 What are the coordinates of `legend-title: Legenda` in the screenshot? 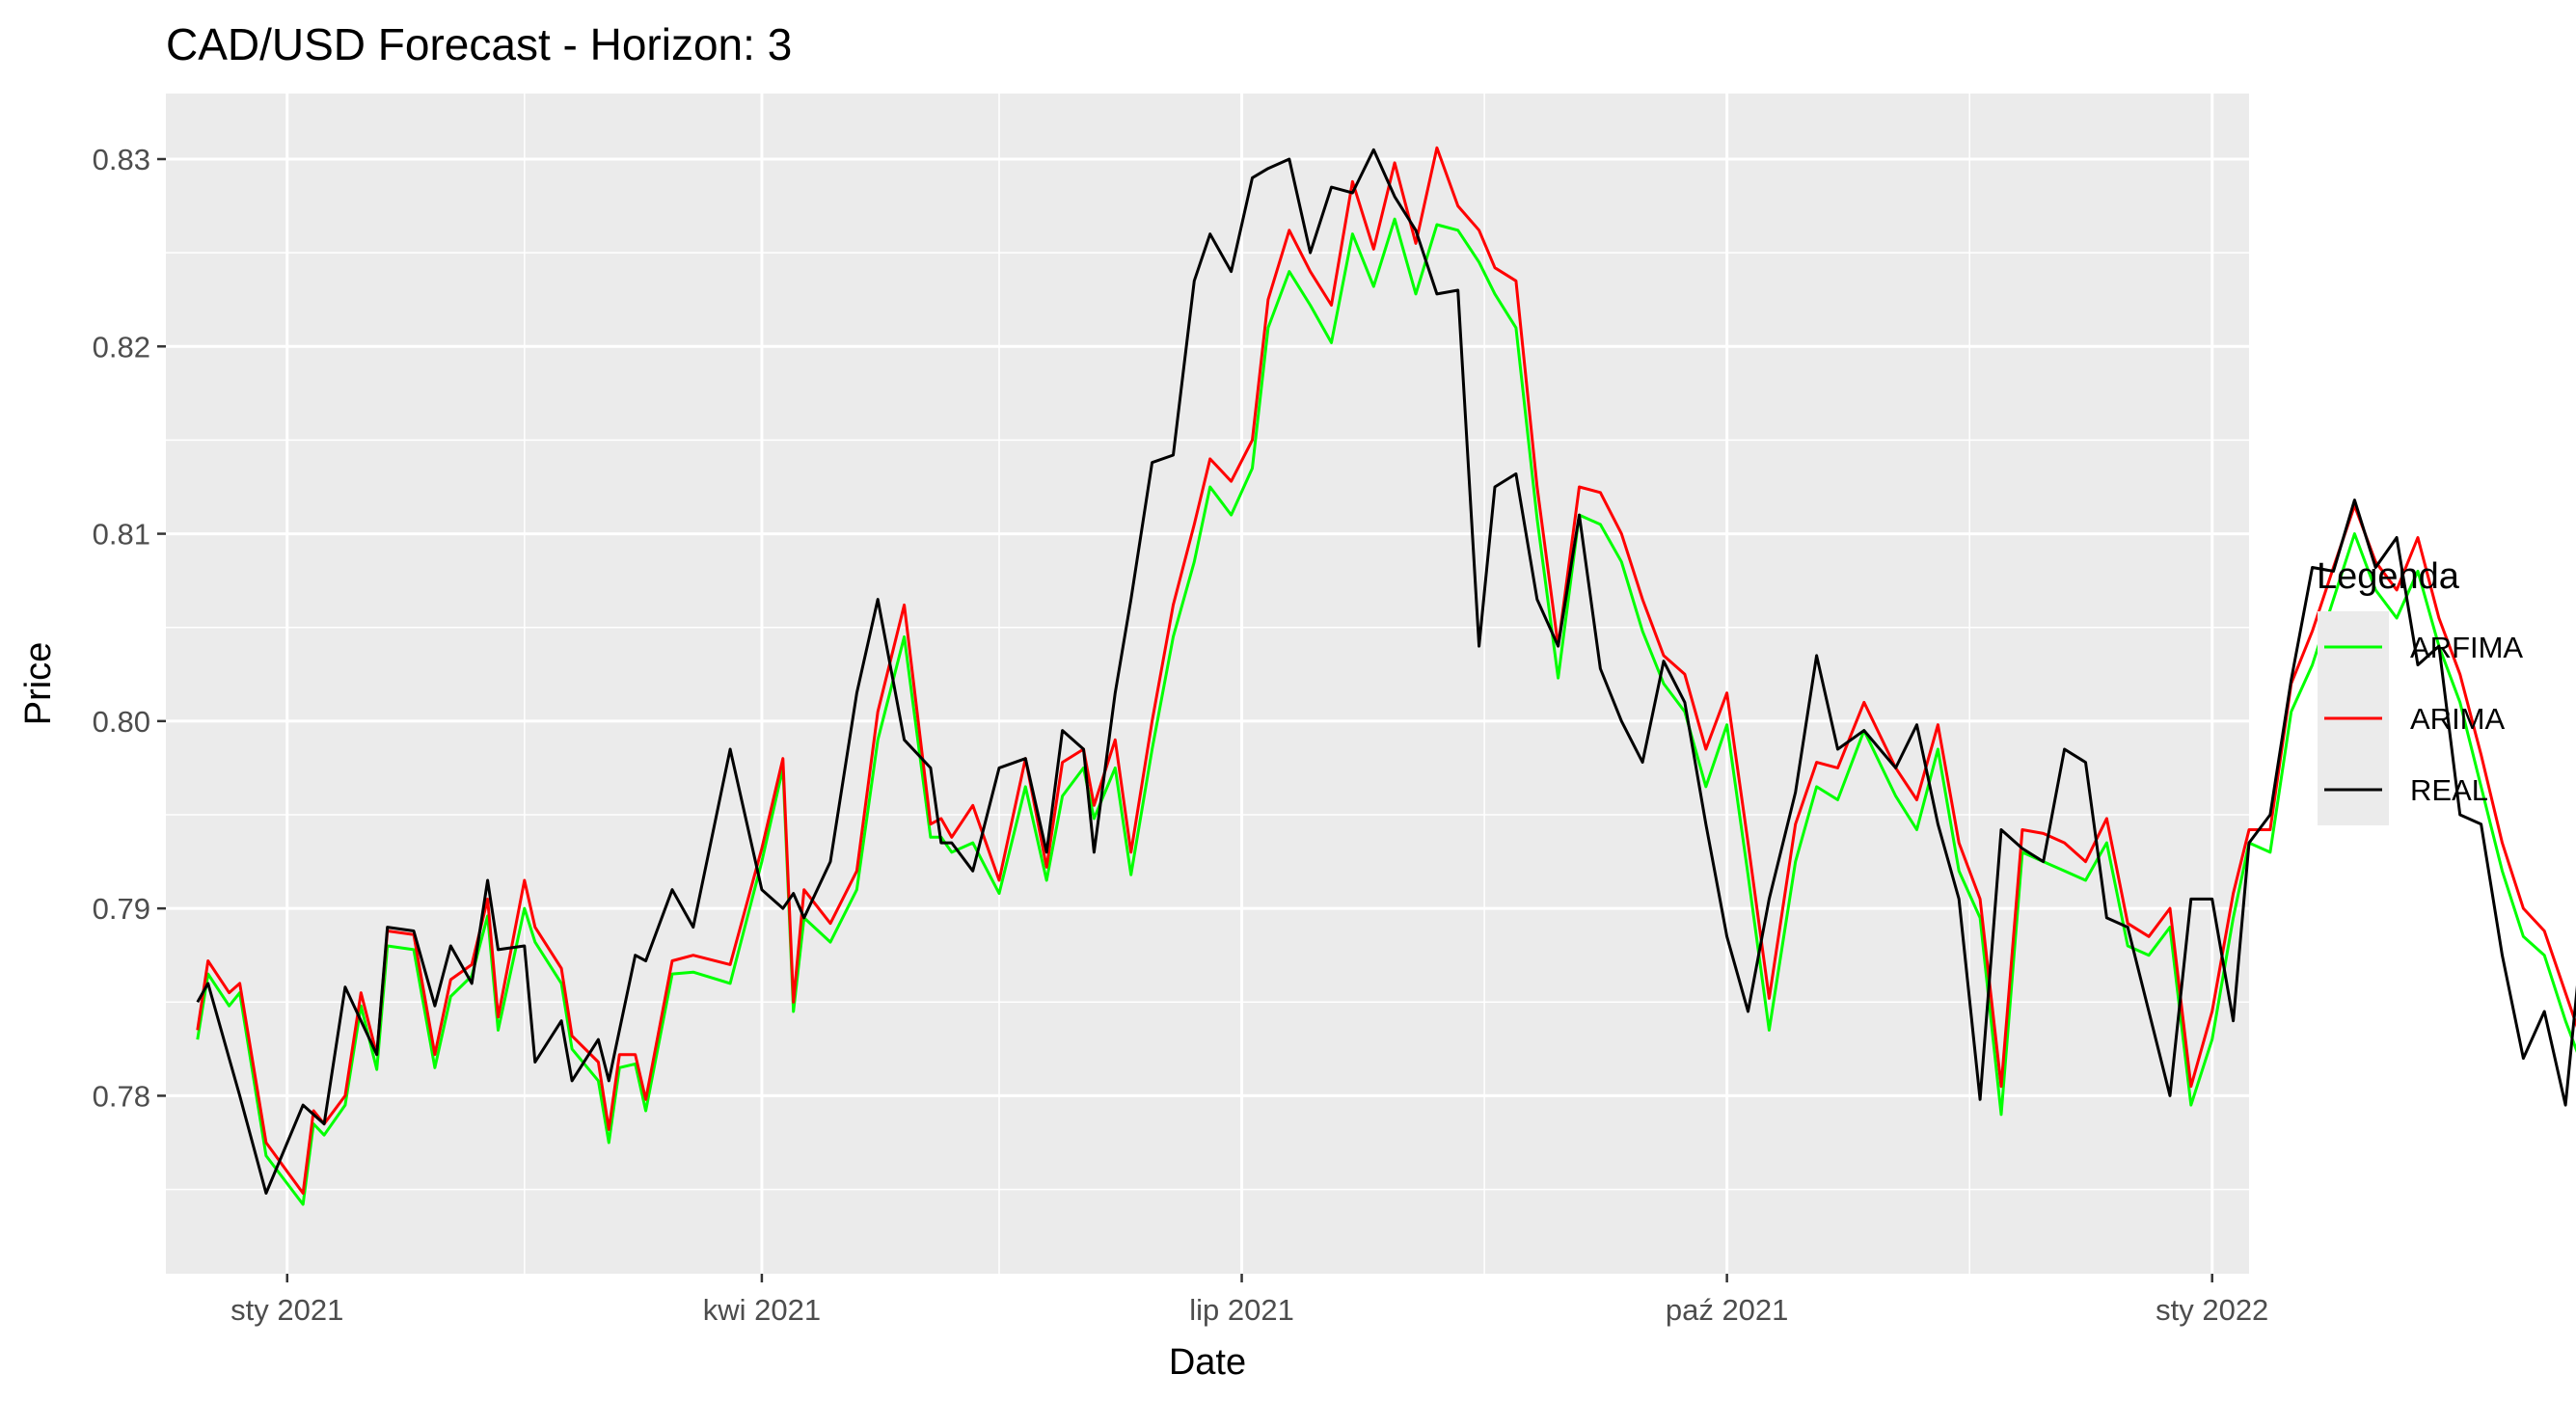 It's located at (2388, 576).